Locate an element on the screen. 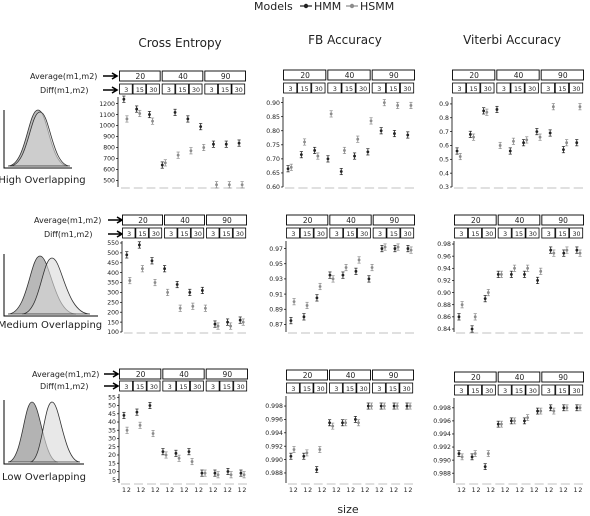  legend-title: Models is located at coordinates (273, 6).